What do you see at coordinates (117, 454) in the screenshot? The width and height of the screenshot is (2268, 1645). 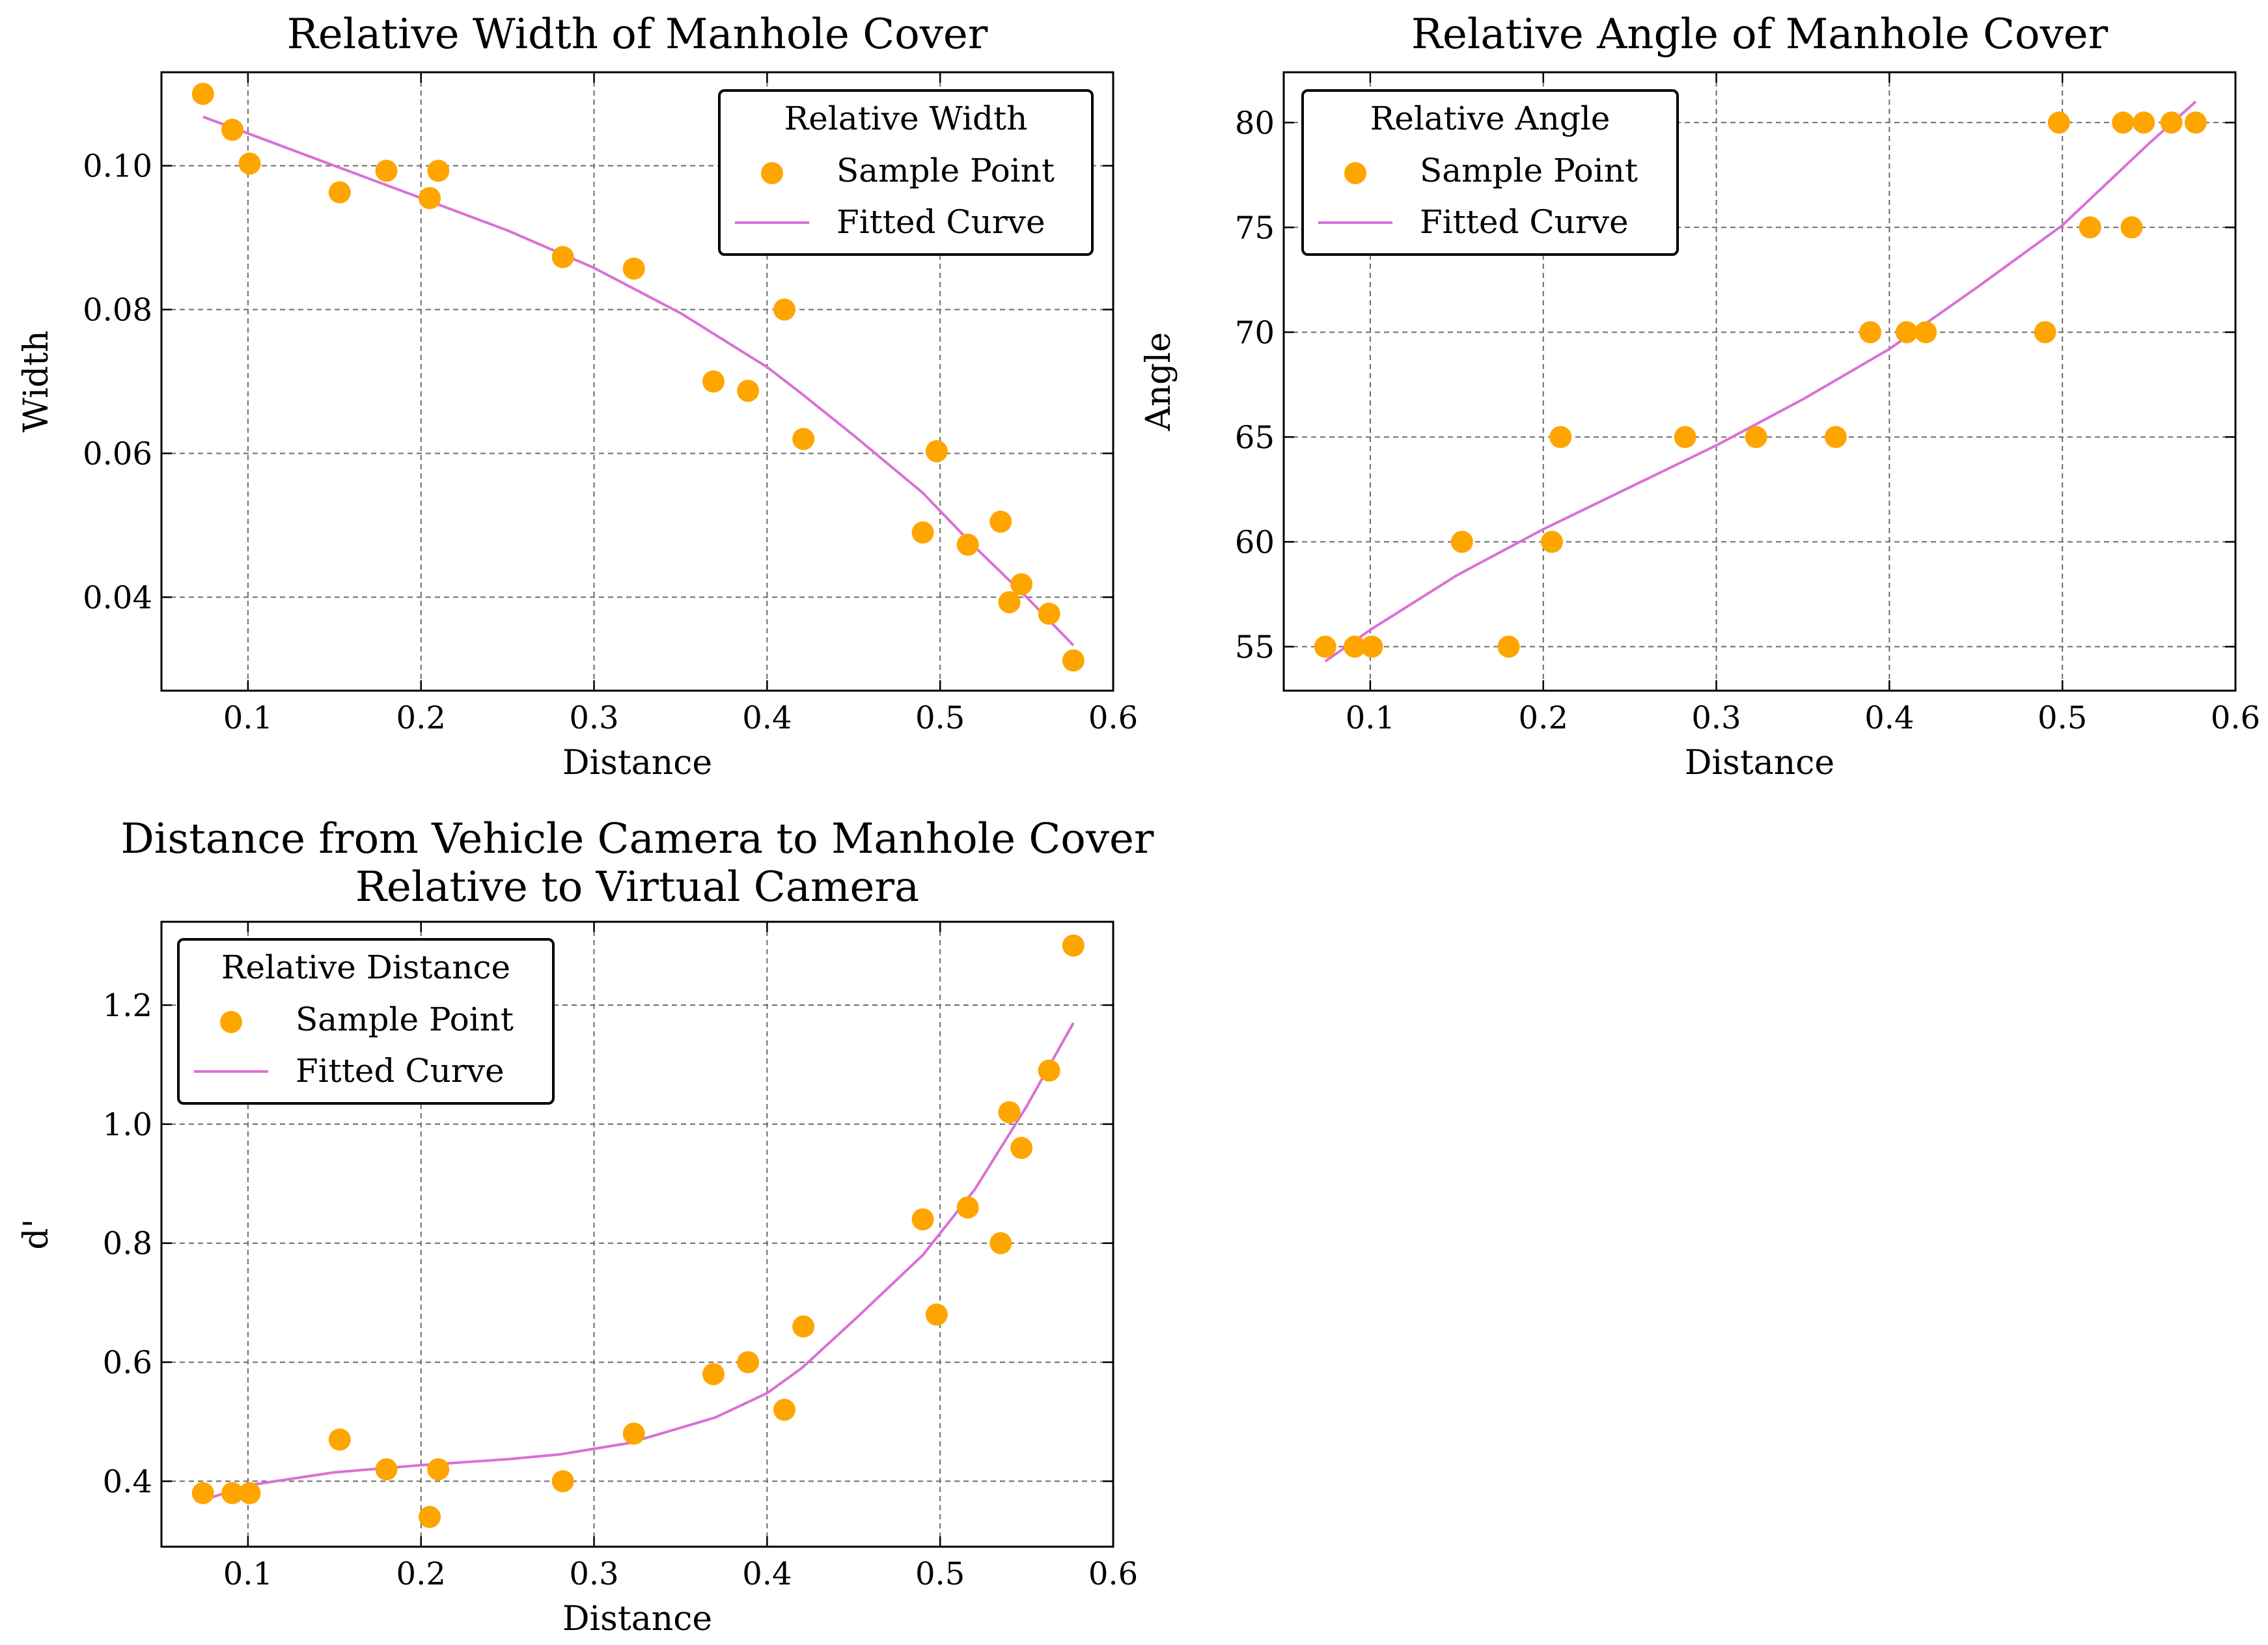 I see `y-tick-label: 0.06` at bounding box center [117, 454].